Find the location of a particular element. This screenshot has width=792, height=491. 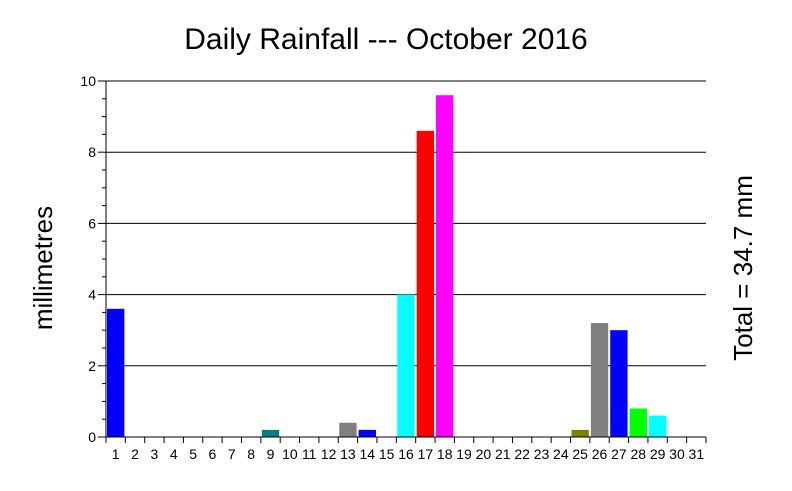

x-tick-label: 30 is located at coordinates (677, 454).